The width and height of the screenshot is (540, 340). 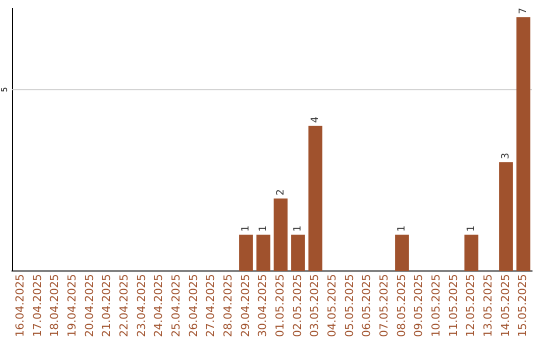 What do you see at coordinates (176, 306) in the screenshot?
I see `x-tick-label: 25.04.2025` at bounding box center [176, 306].